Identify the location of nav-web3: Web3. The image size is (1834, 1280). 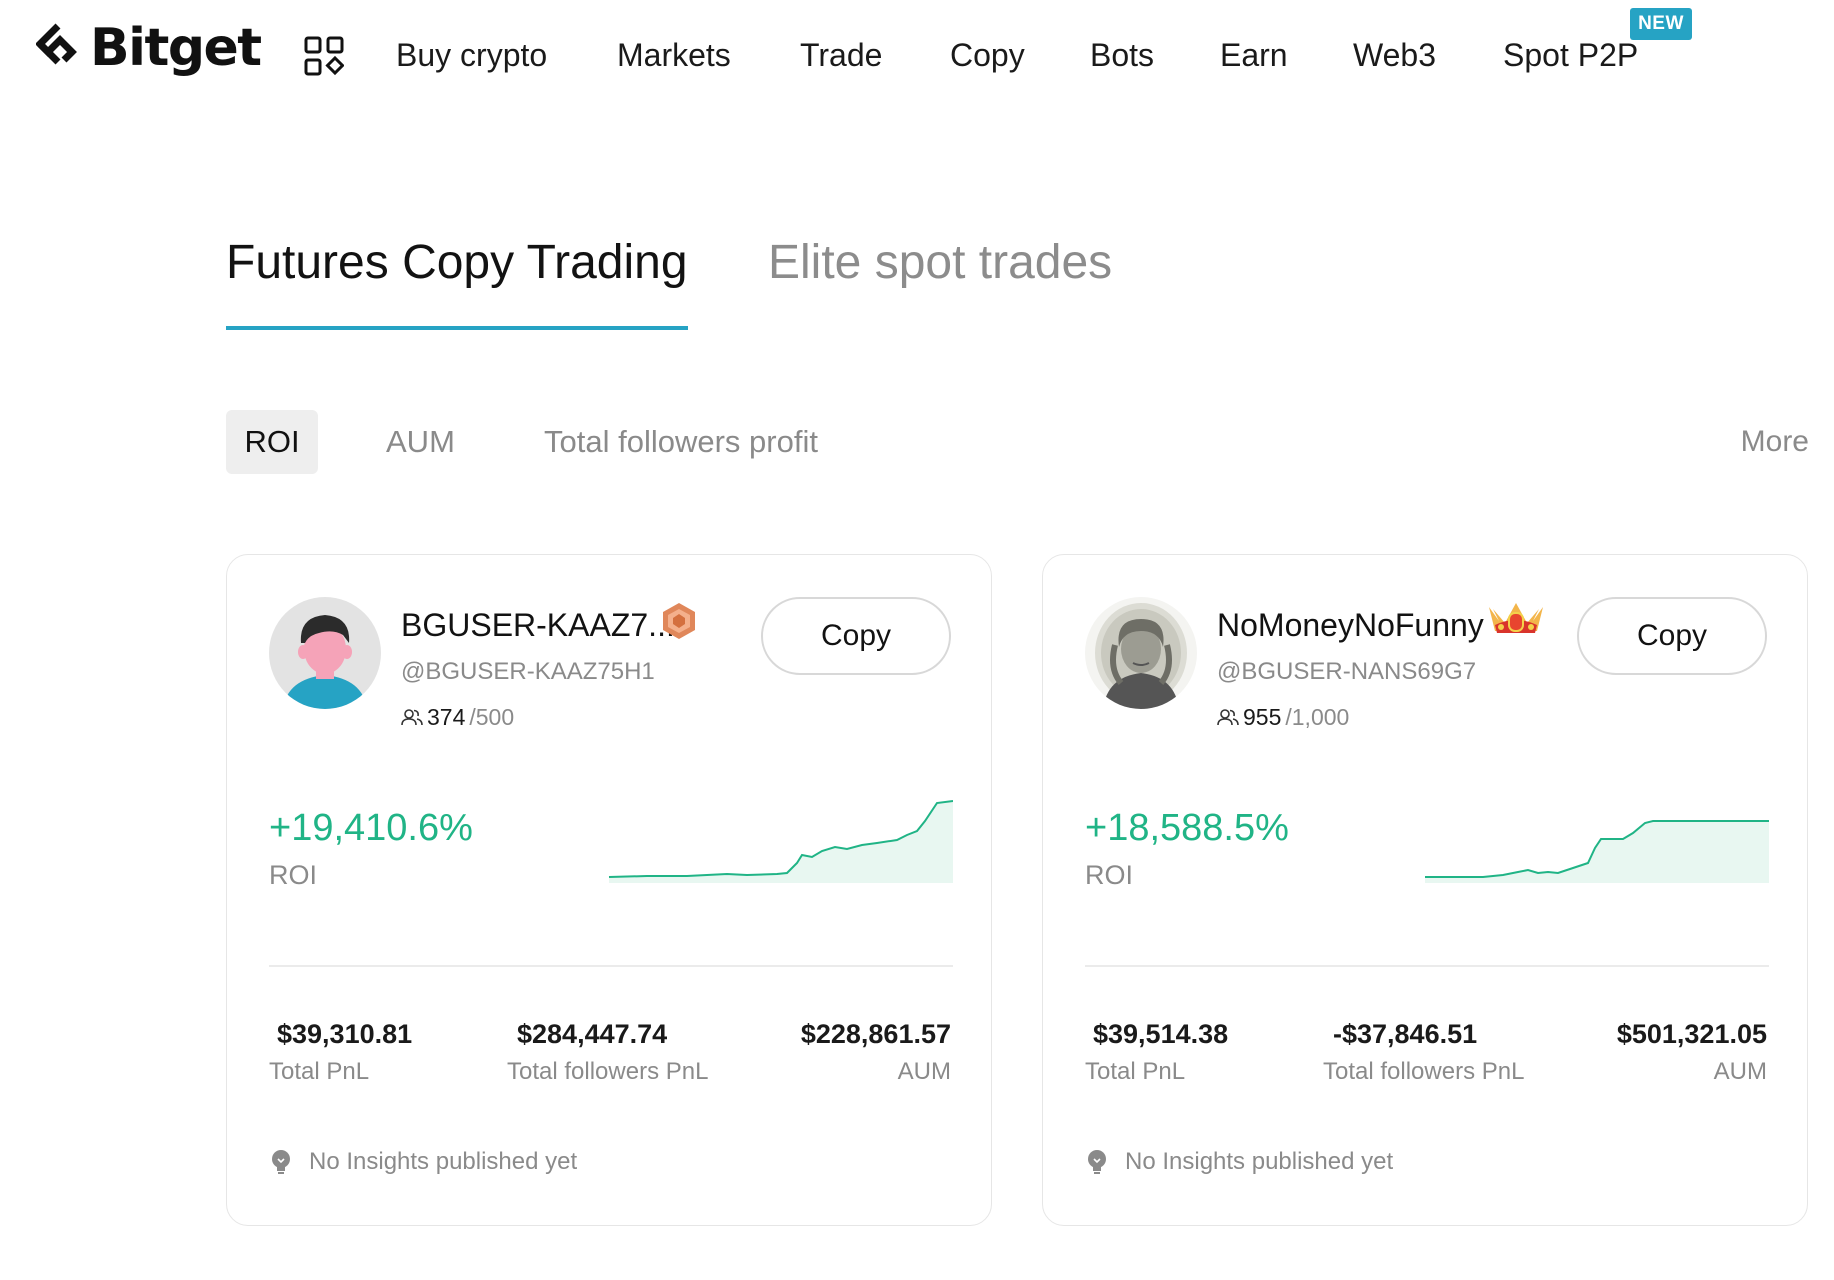
(1395, 55).